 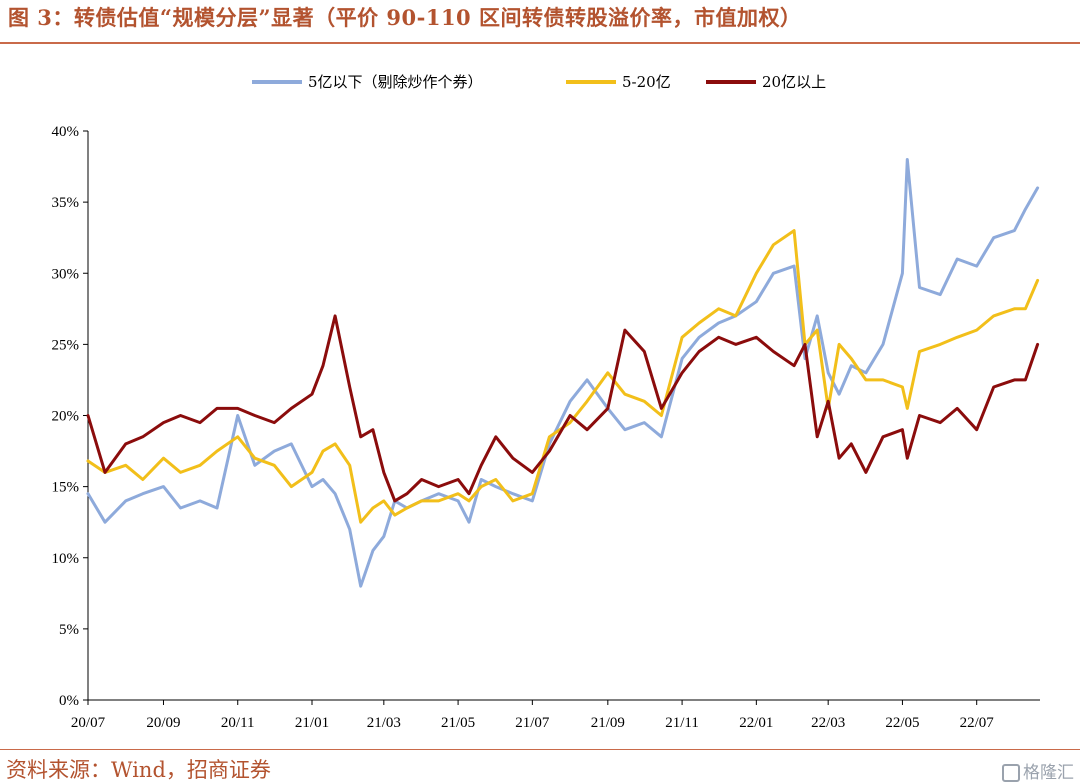 What do you see at coordinates (540, 749) in the screenshot?
I see `source-rule` at bounding box center [540, 749].